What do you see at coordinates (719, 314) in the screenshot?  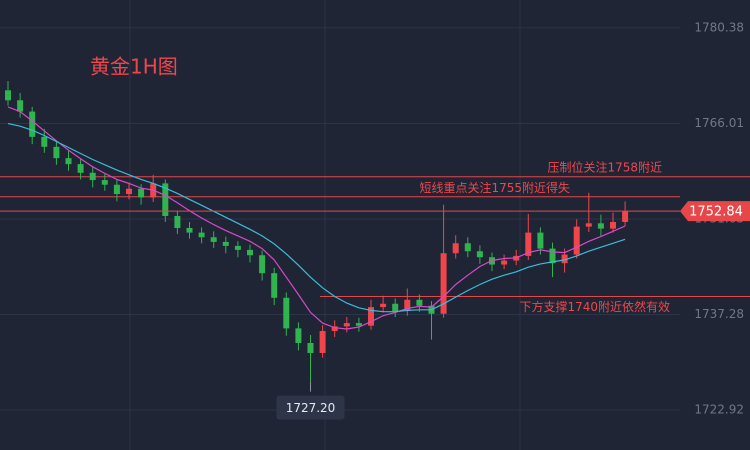 I see `y-tick-label: 1737.28` at bounding box center [719, 314].